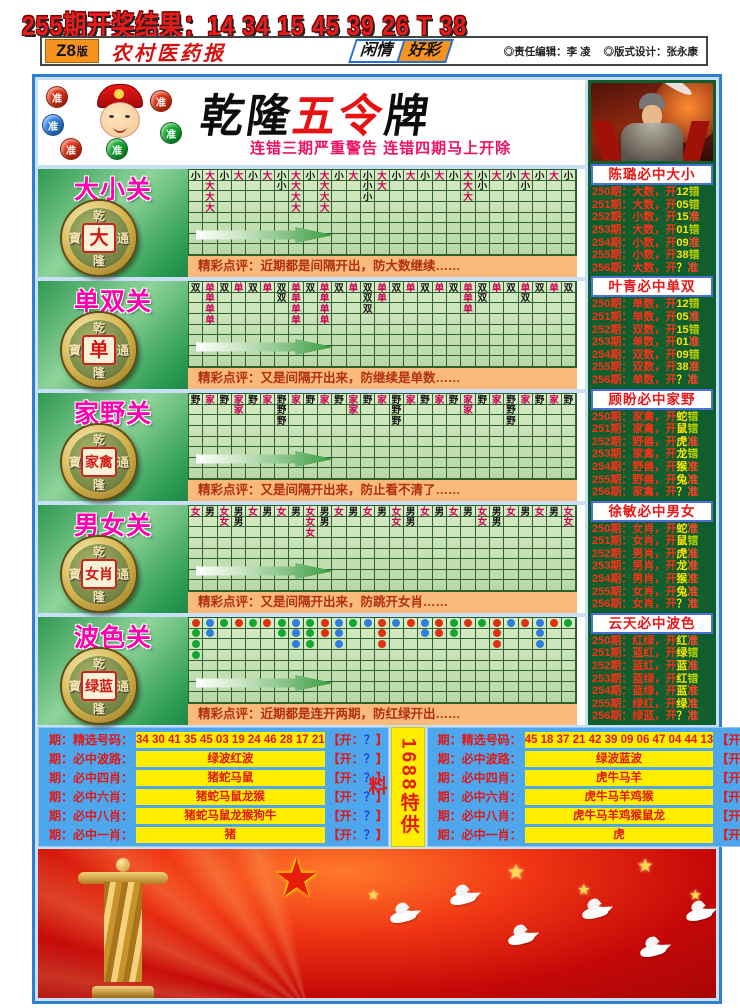 This screenshot has height=1008, width=740. What do you see at coordinates (296, 308) in the screenshot?
I see `grid-cell: 单` at bounding box center [296, 308].